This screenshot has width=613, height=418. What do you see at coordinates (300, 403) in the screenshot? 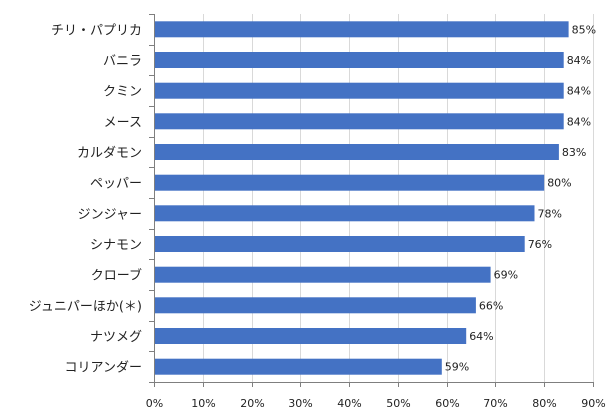
I see `x-tick-label: 30%` at bounding box center [300, 403].